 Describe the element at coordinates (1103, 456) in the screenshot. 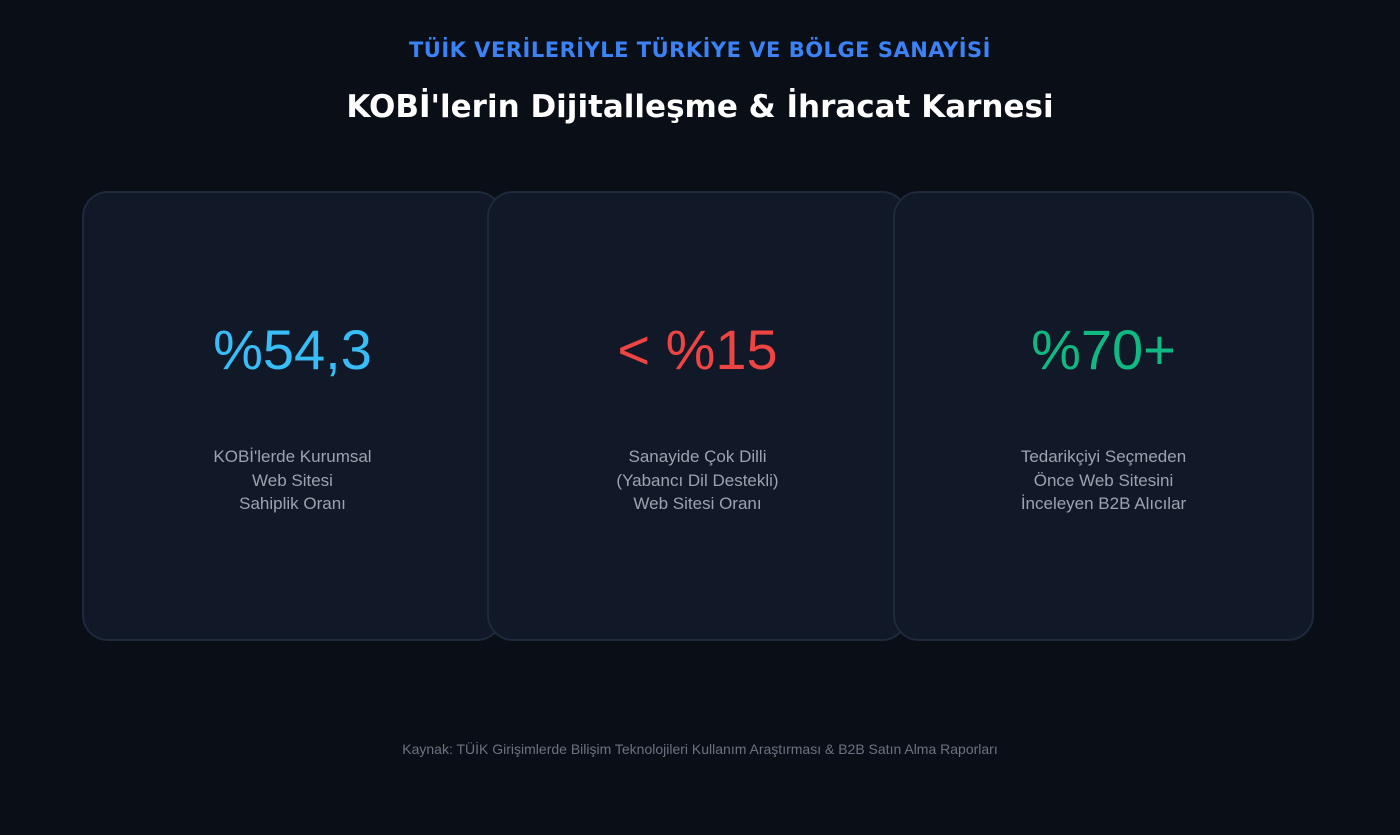

I see `label-line: Tedarikçiyi Seçmeden` at that location.